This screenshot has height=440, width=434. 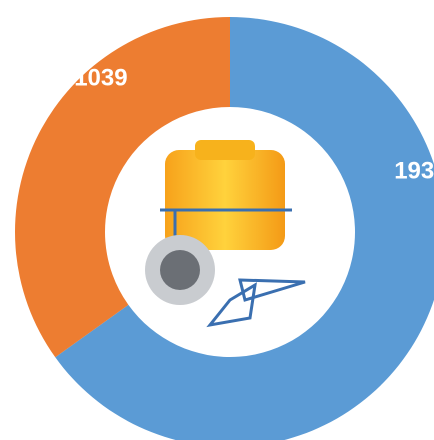 What do you see at coordinates (100, 78) in the screenshot?
I see `data-label: 1039` at bounding box center [100, 78].